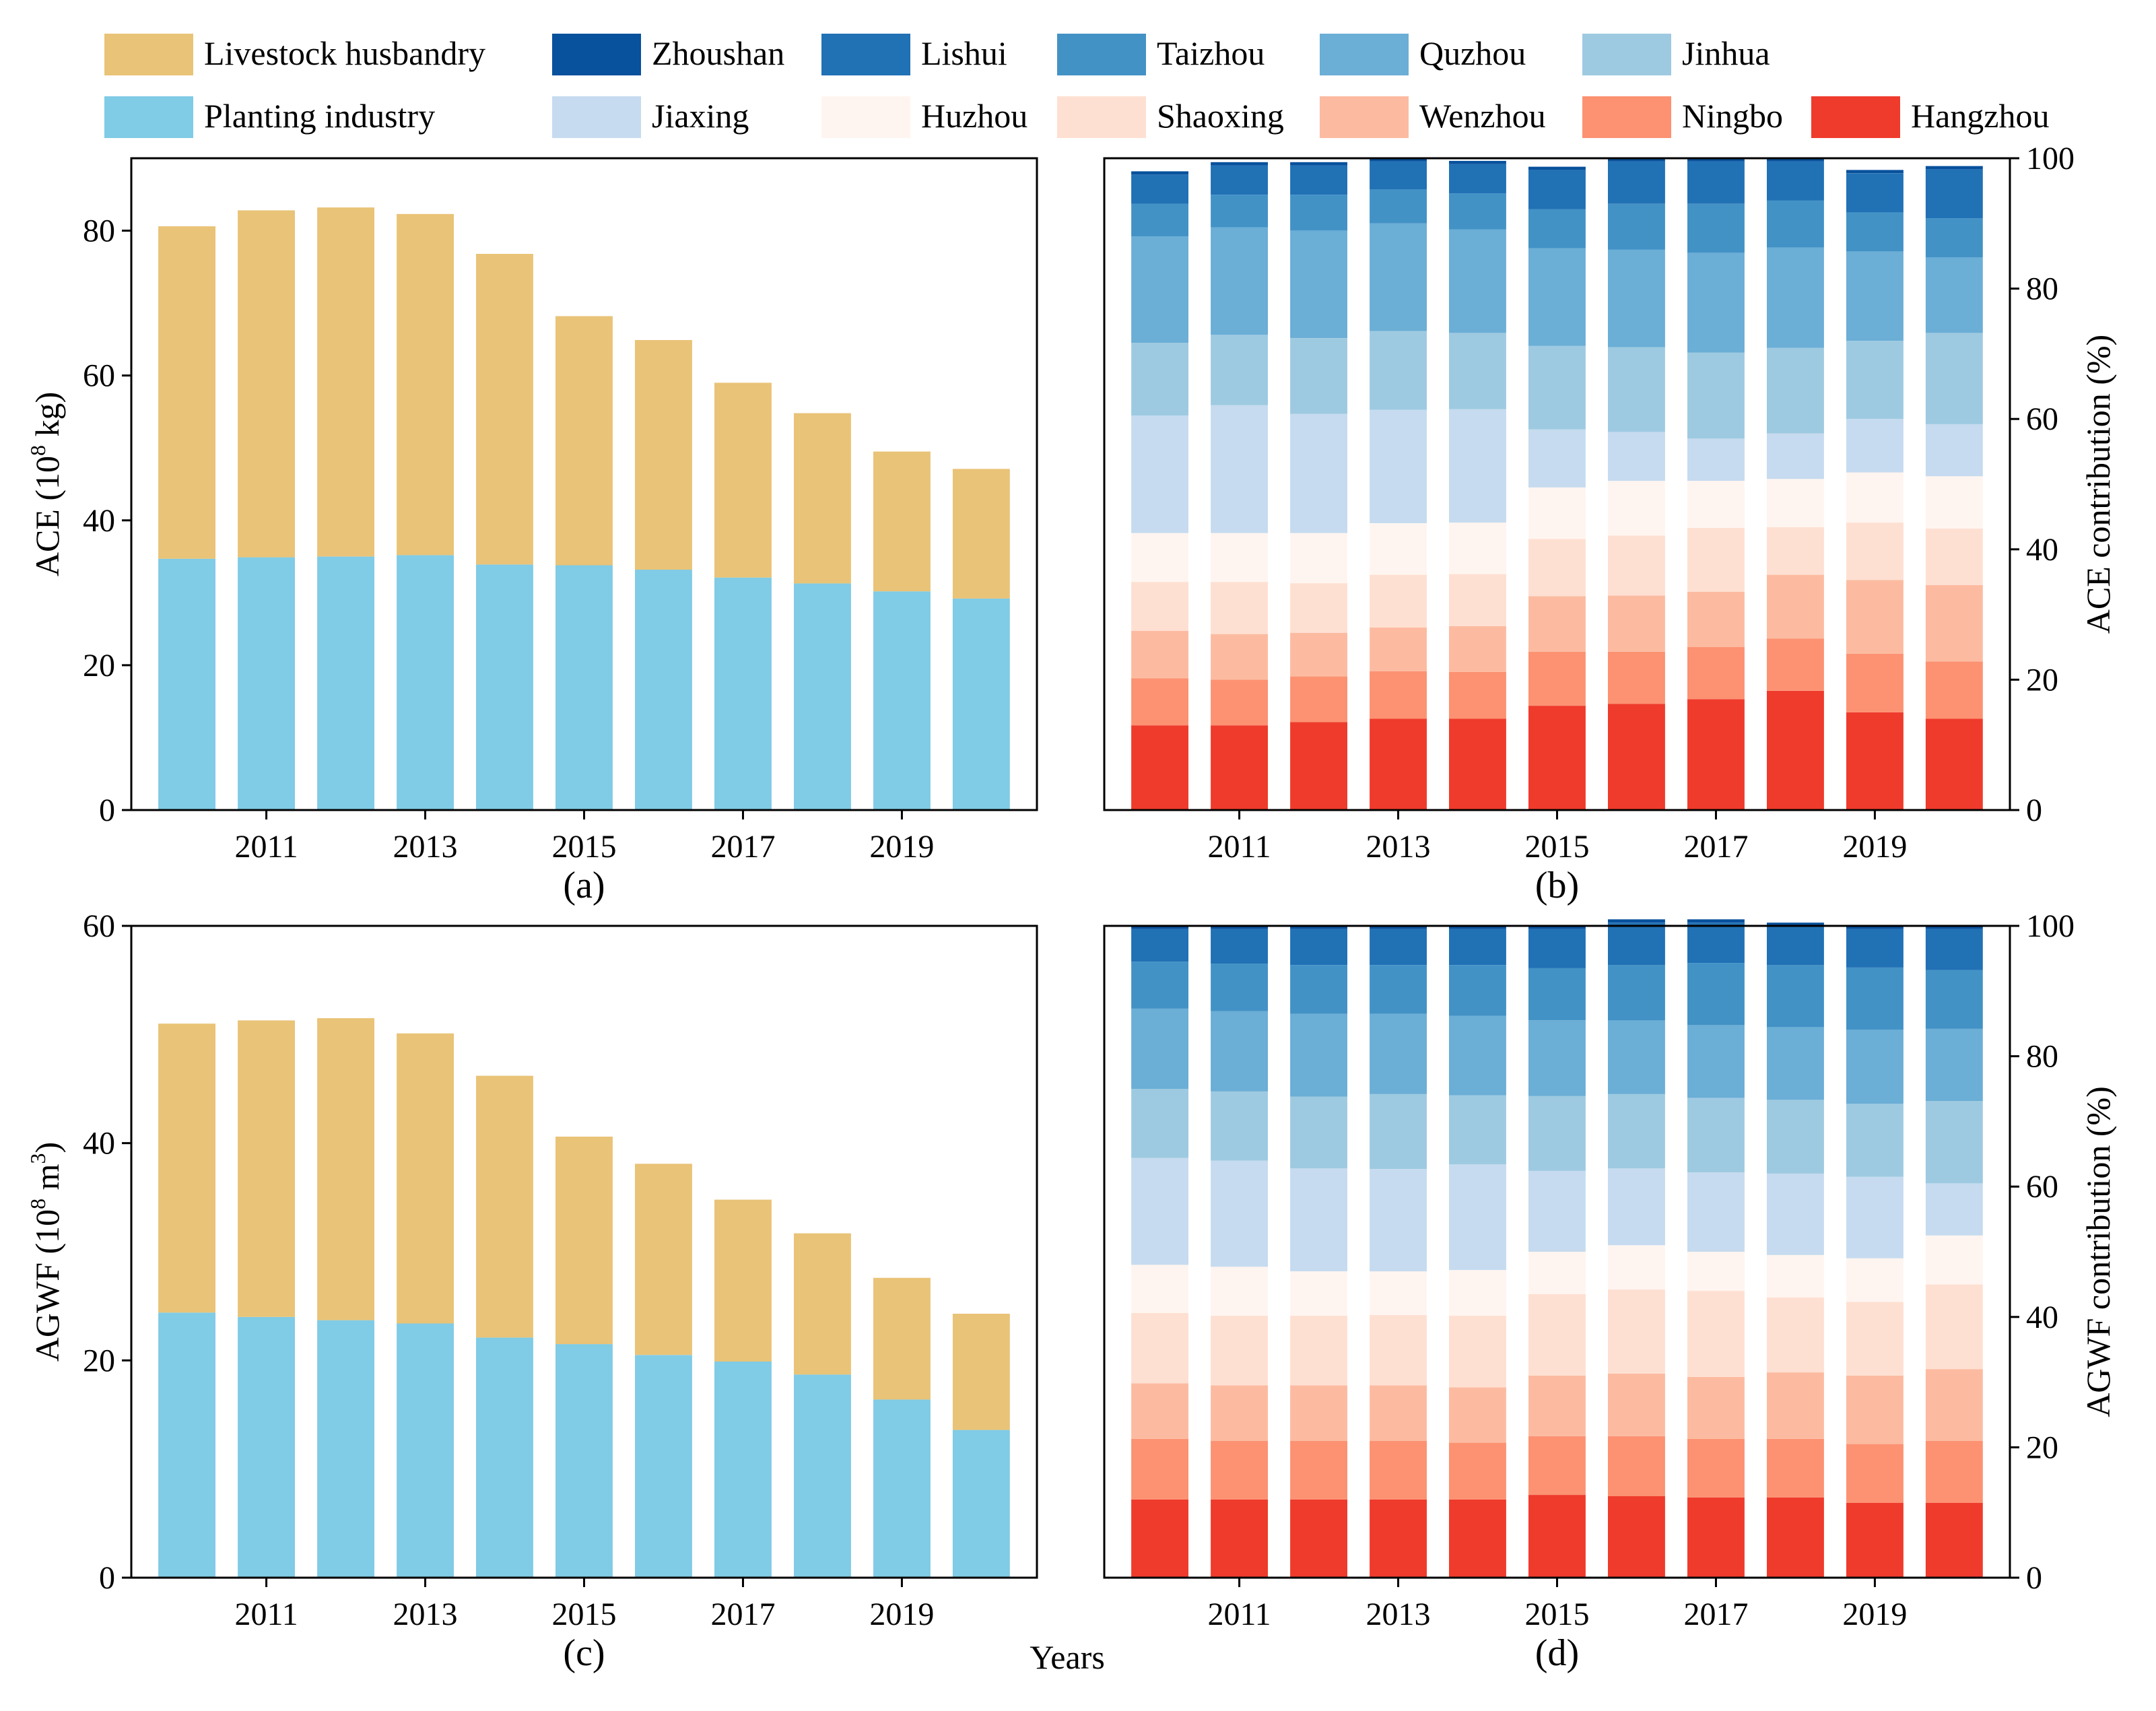 This screenshot has height=1711, width=2156. What do you see at coordinates (596, 54) in the screenshot?
I see `legend-swatch-zhoushan` at bounding box center [596, 54].